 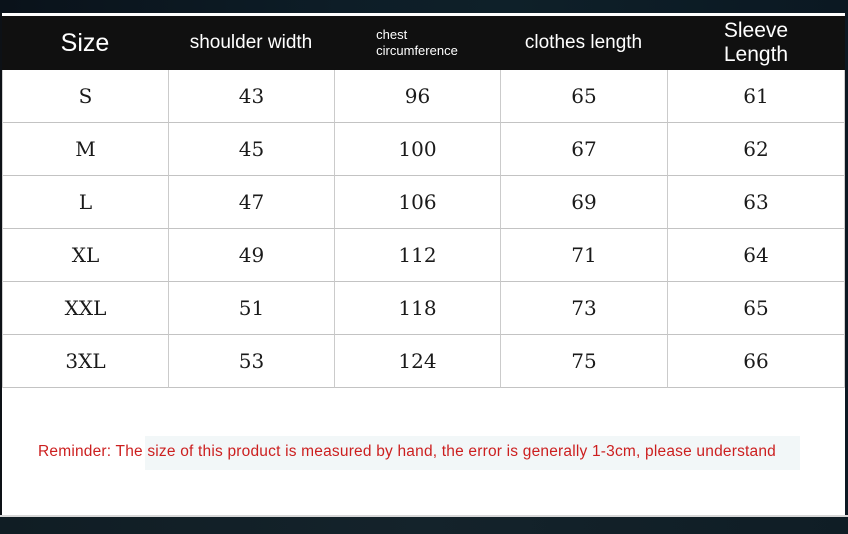 I want to click on cell-sleeve-length: 64, so click(x=756, y=255).